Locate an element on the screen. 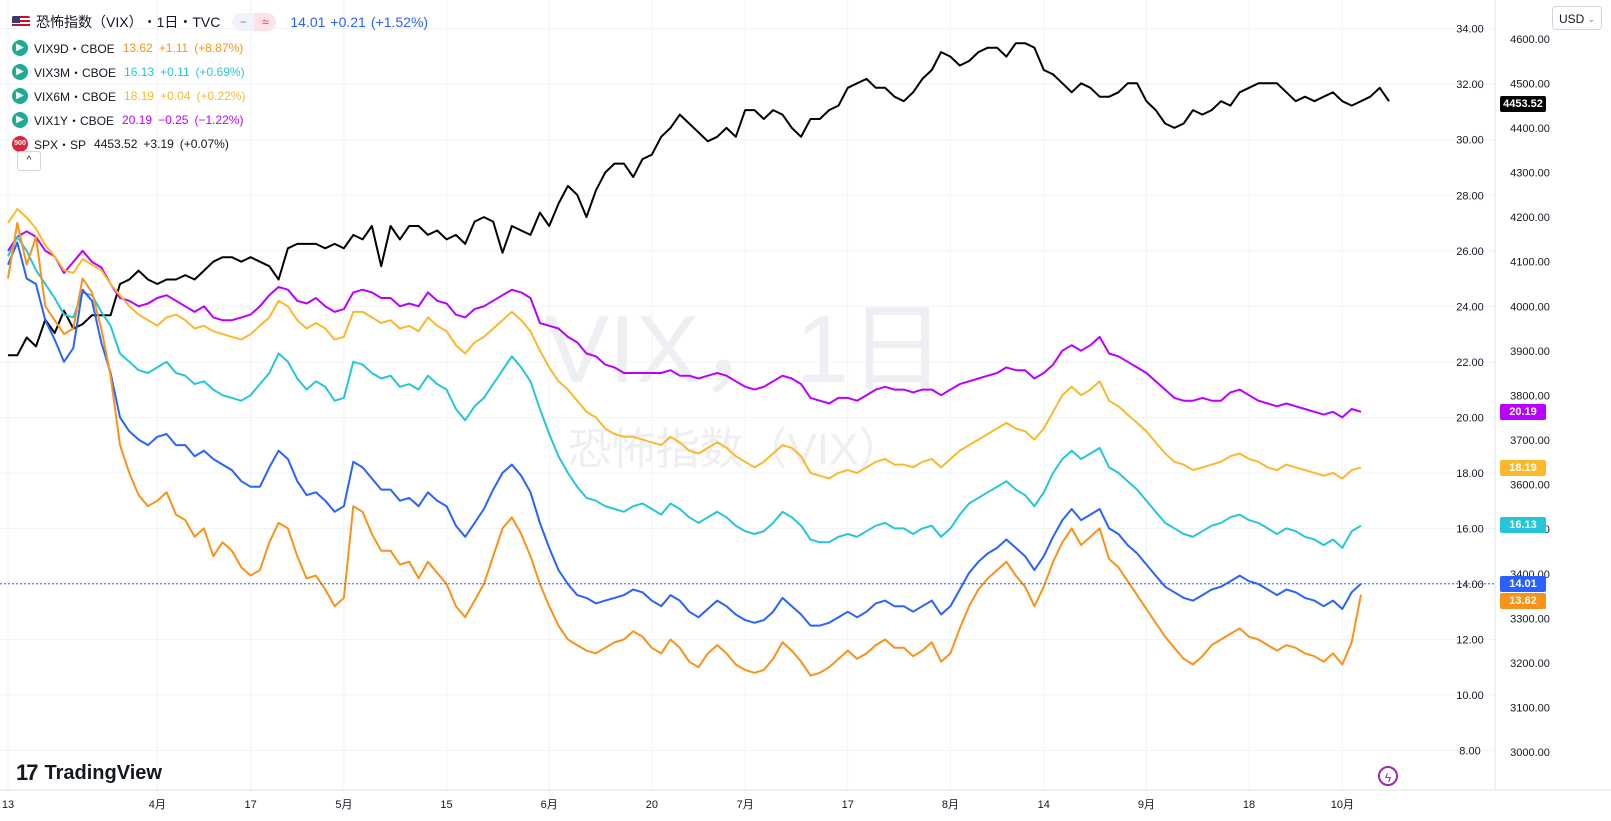 The image size is (1611, 821). right-tick-label: 4500.00 is located at coordinates (1530, 84).